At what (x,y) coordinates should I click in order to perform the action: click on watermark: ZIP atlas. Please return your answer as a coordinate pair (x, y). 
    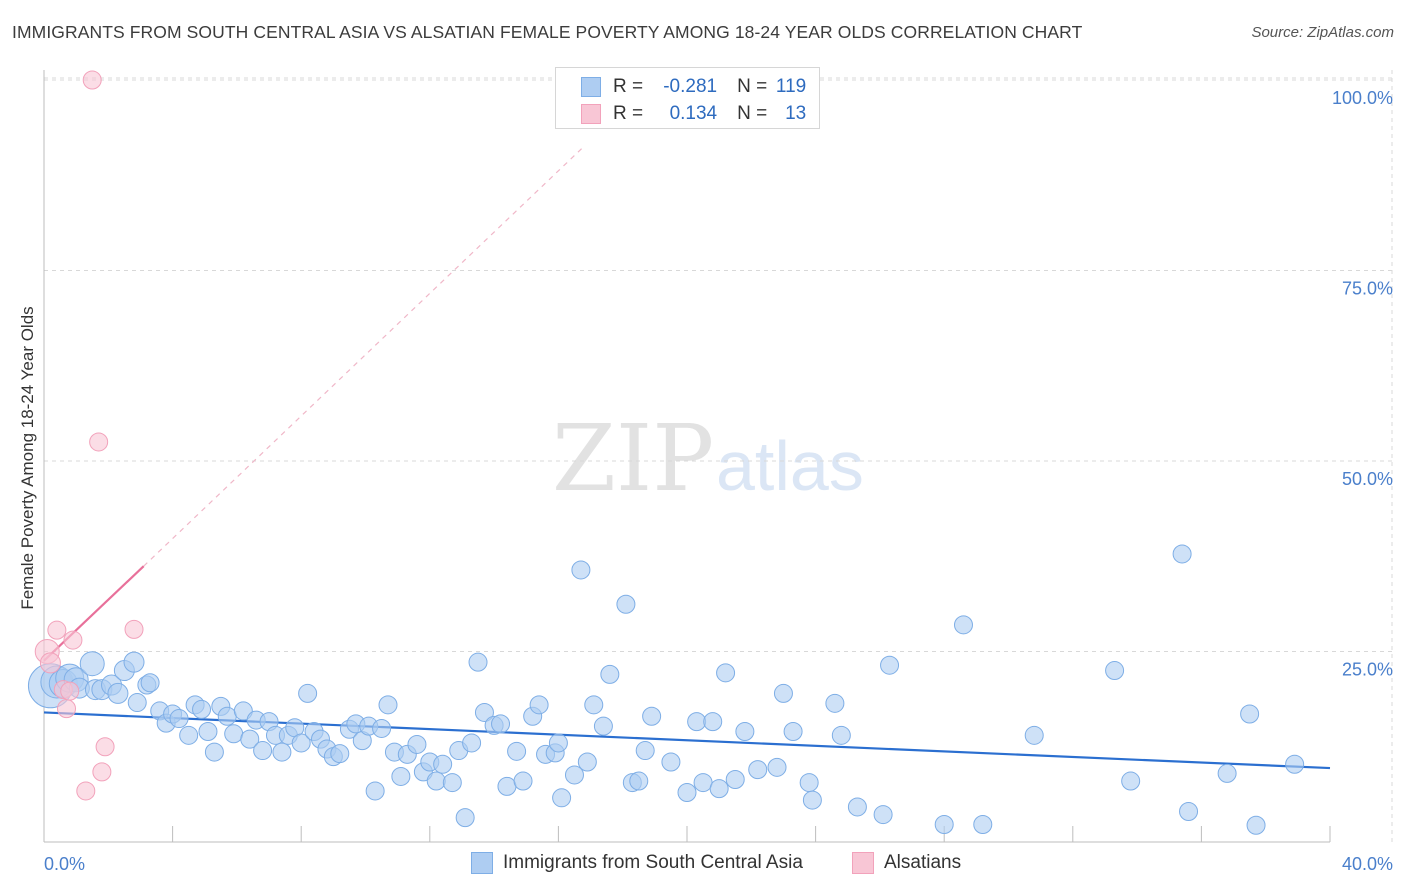
    Looking at the image, I should click on (708, 458).